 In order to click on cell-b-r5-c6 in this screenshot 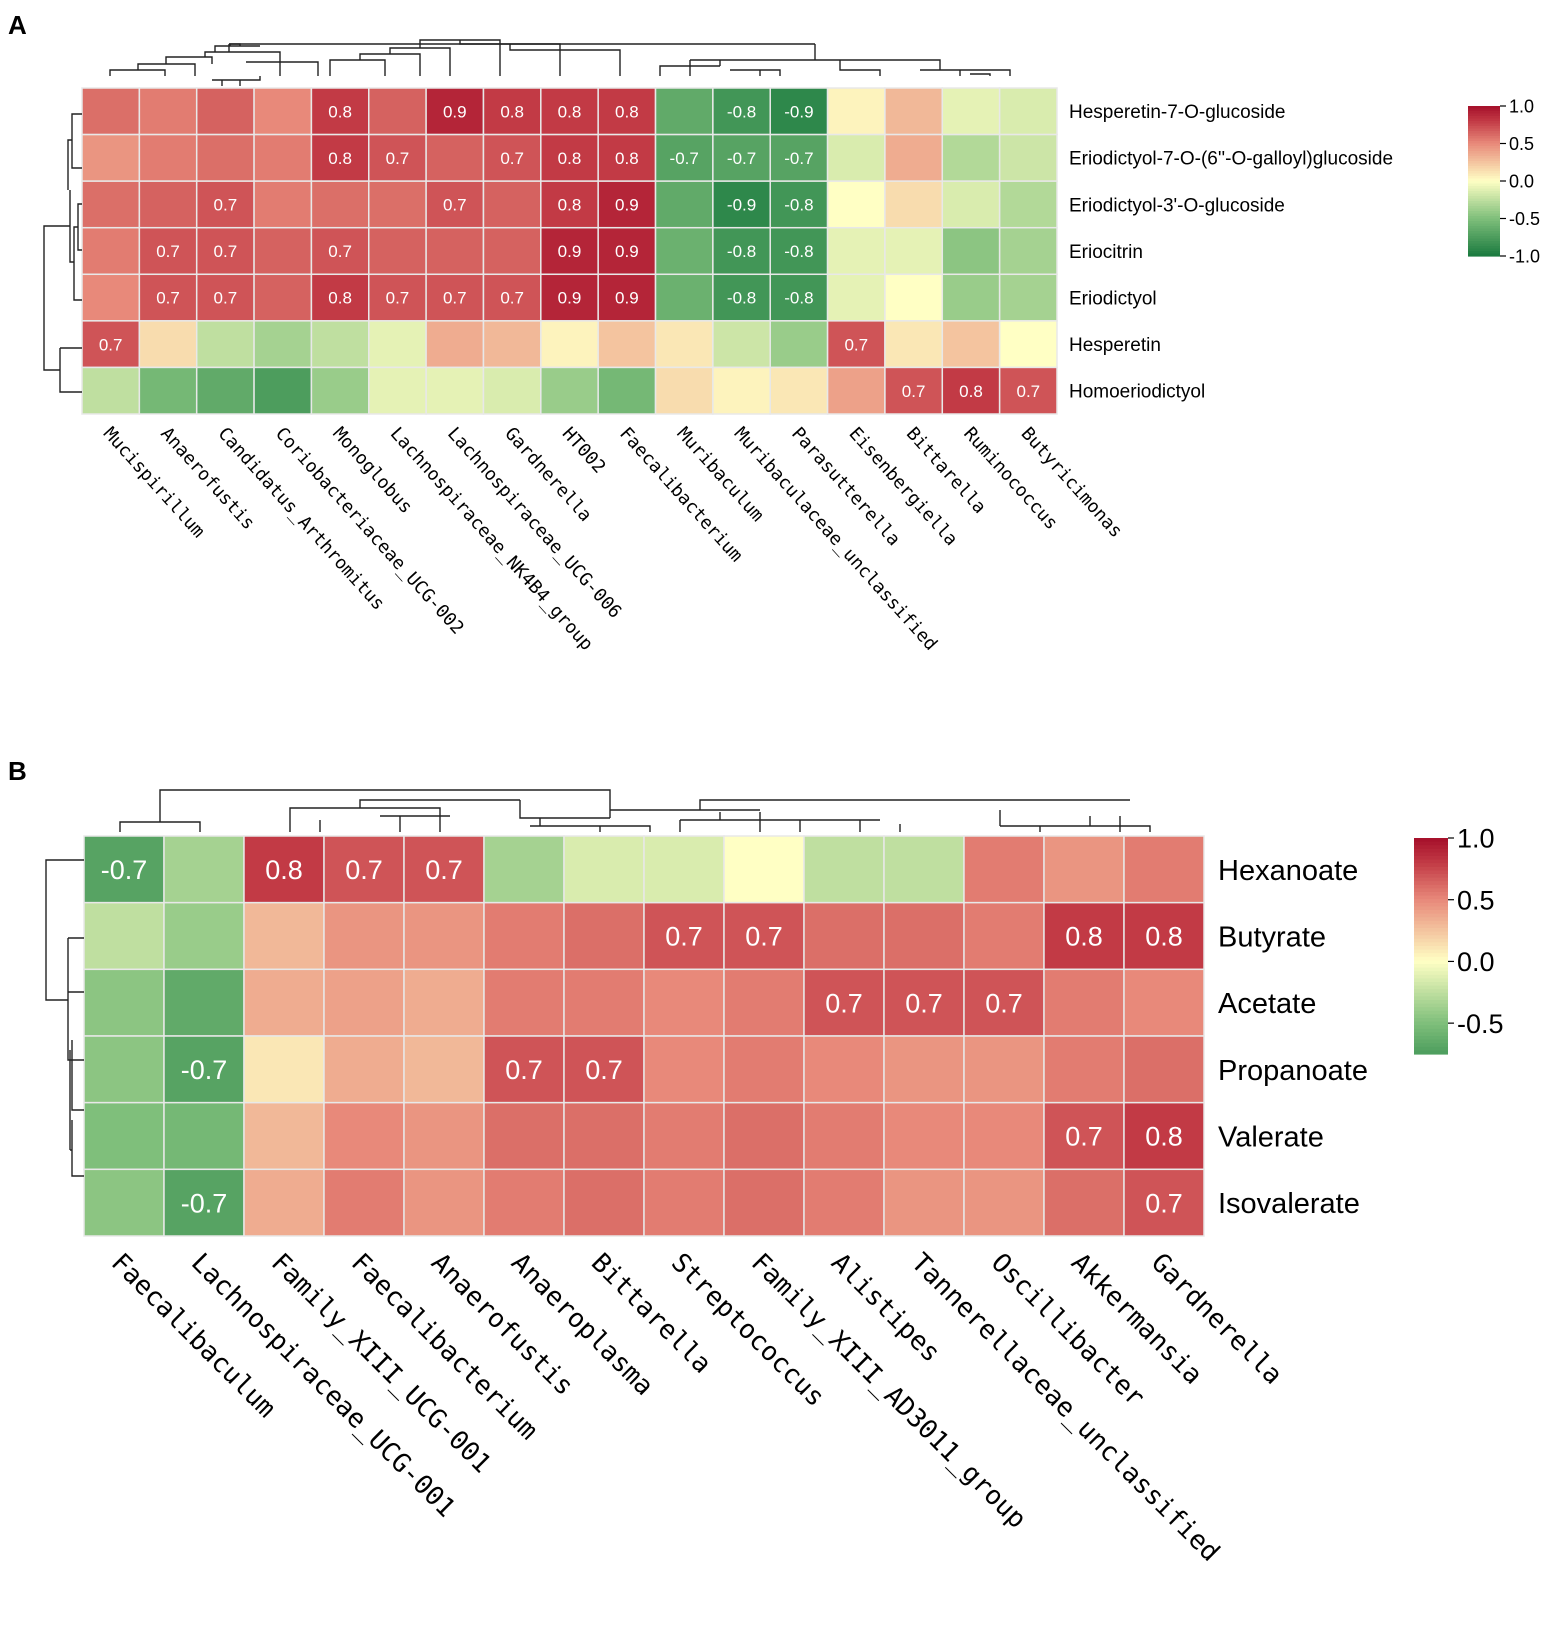, I will do `click(604, 1202)`.